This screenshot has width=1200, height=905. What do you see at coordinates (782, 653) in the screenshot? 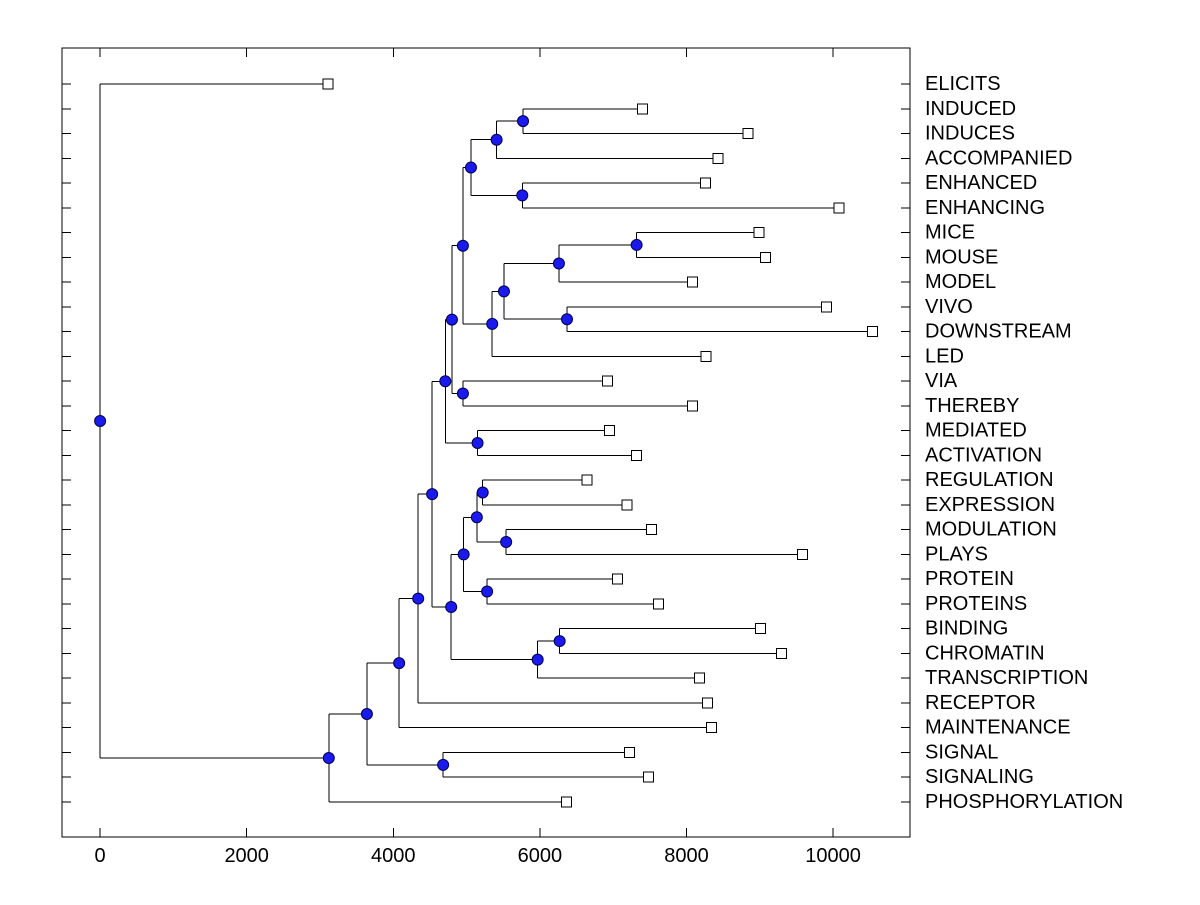
I see `leaf-marker-chromatin` at bounding box center [782, 653].